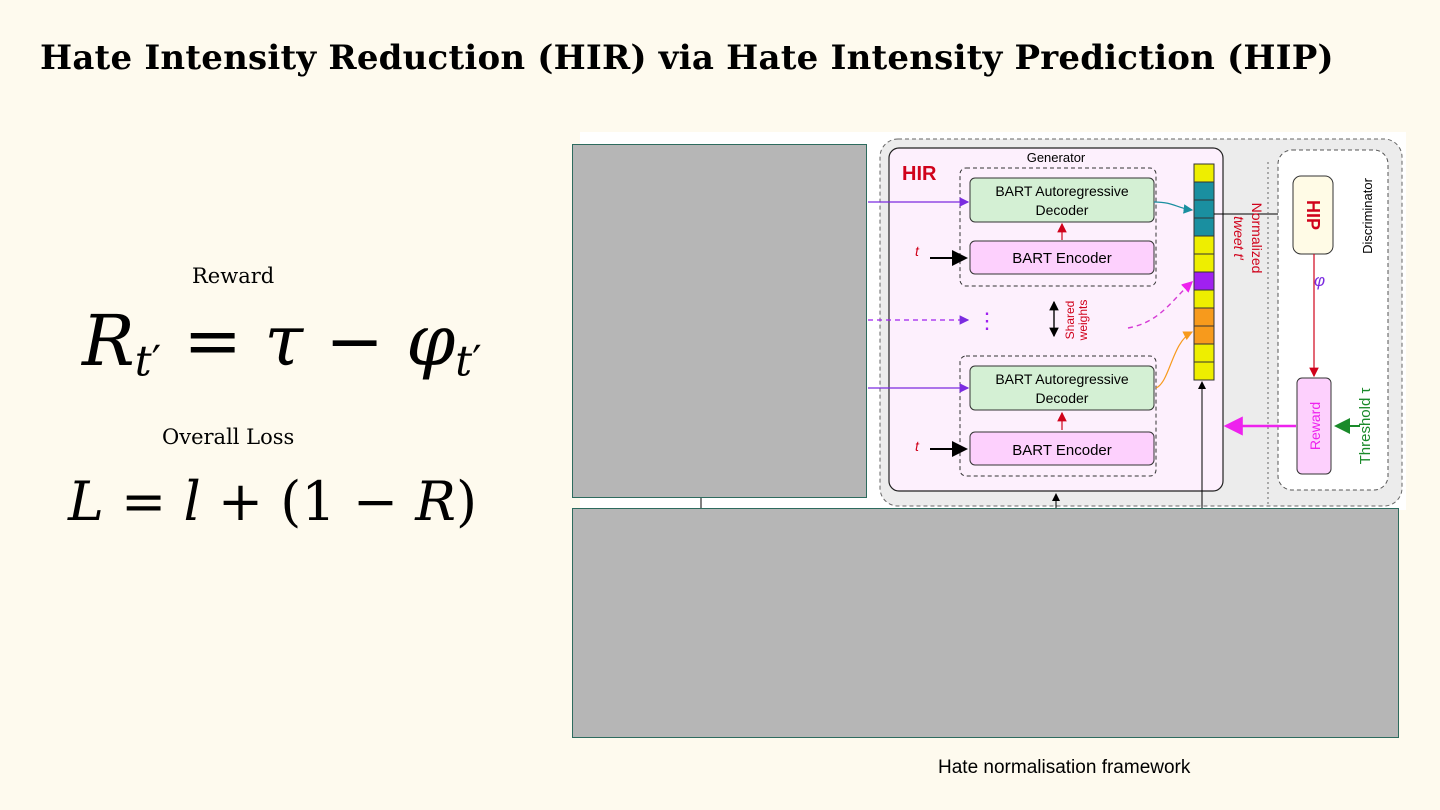 The height and width of the screenshot is (810, 1440). I want to click on discriminator-label: Discriminator, so click(1367, 215).